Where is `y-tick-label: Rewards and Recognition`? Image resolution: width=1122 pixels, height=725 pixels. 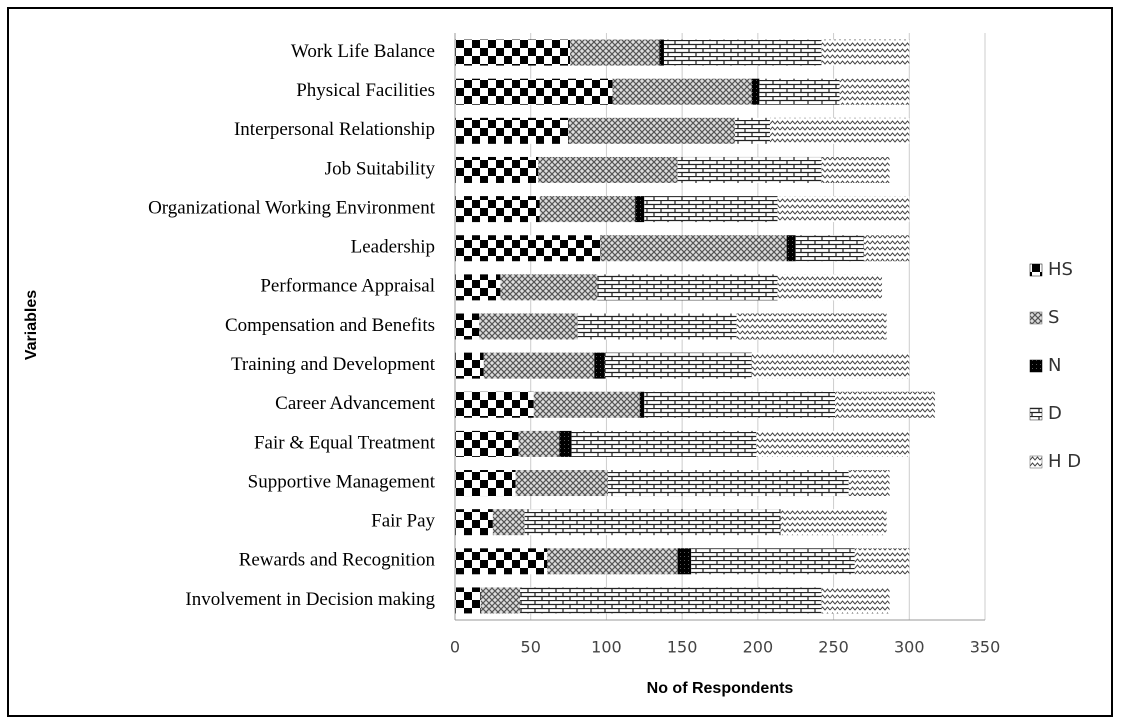
y-tick-label: Rewards and Recognition is located at coordinates (337, 560).